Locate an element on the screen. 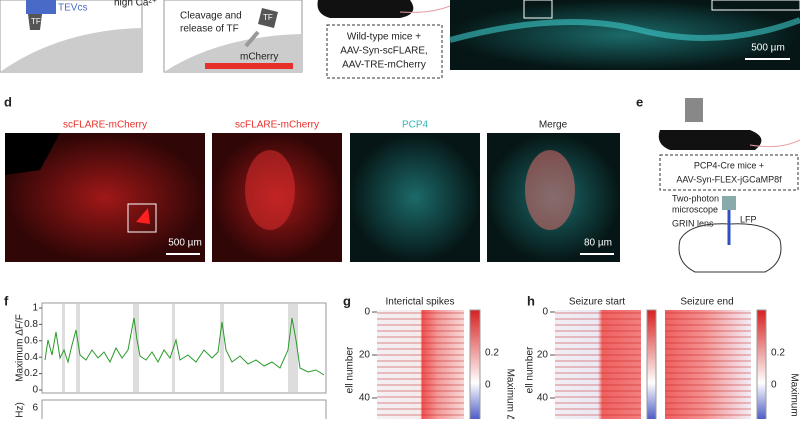 This screenshot has height=424, width=800. tick-label: 0.2 is located at coordinates (31, 373).